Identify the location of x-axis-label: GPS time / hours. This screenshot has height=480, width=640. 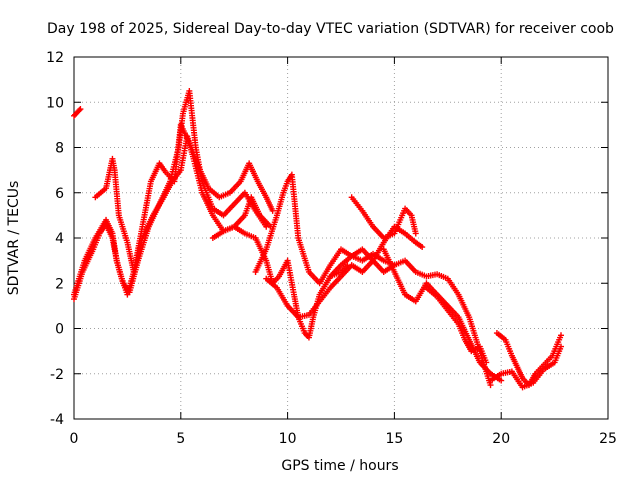
(339, 466).